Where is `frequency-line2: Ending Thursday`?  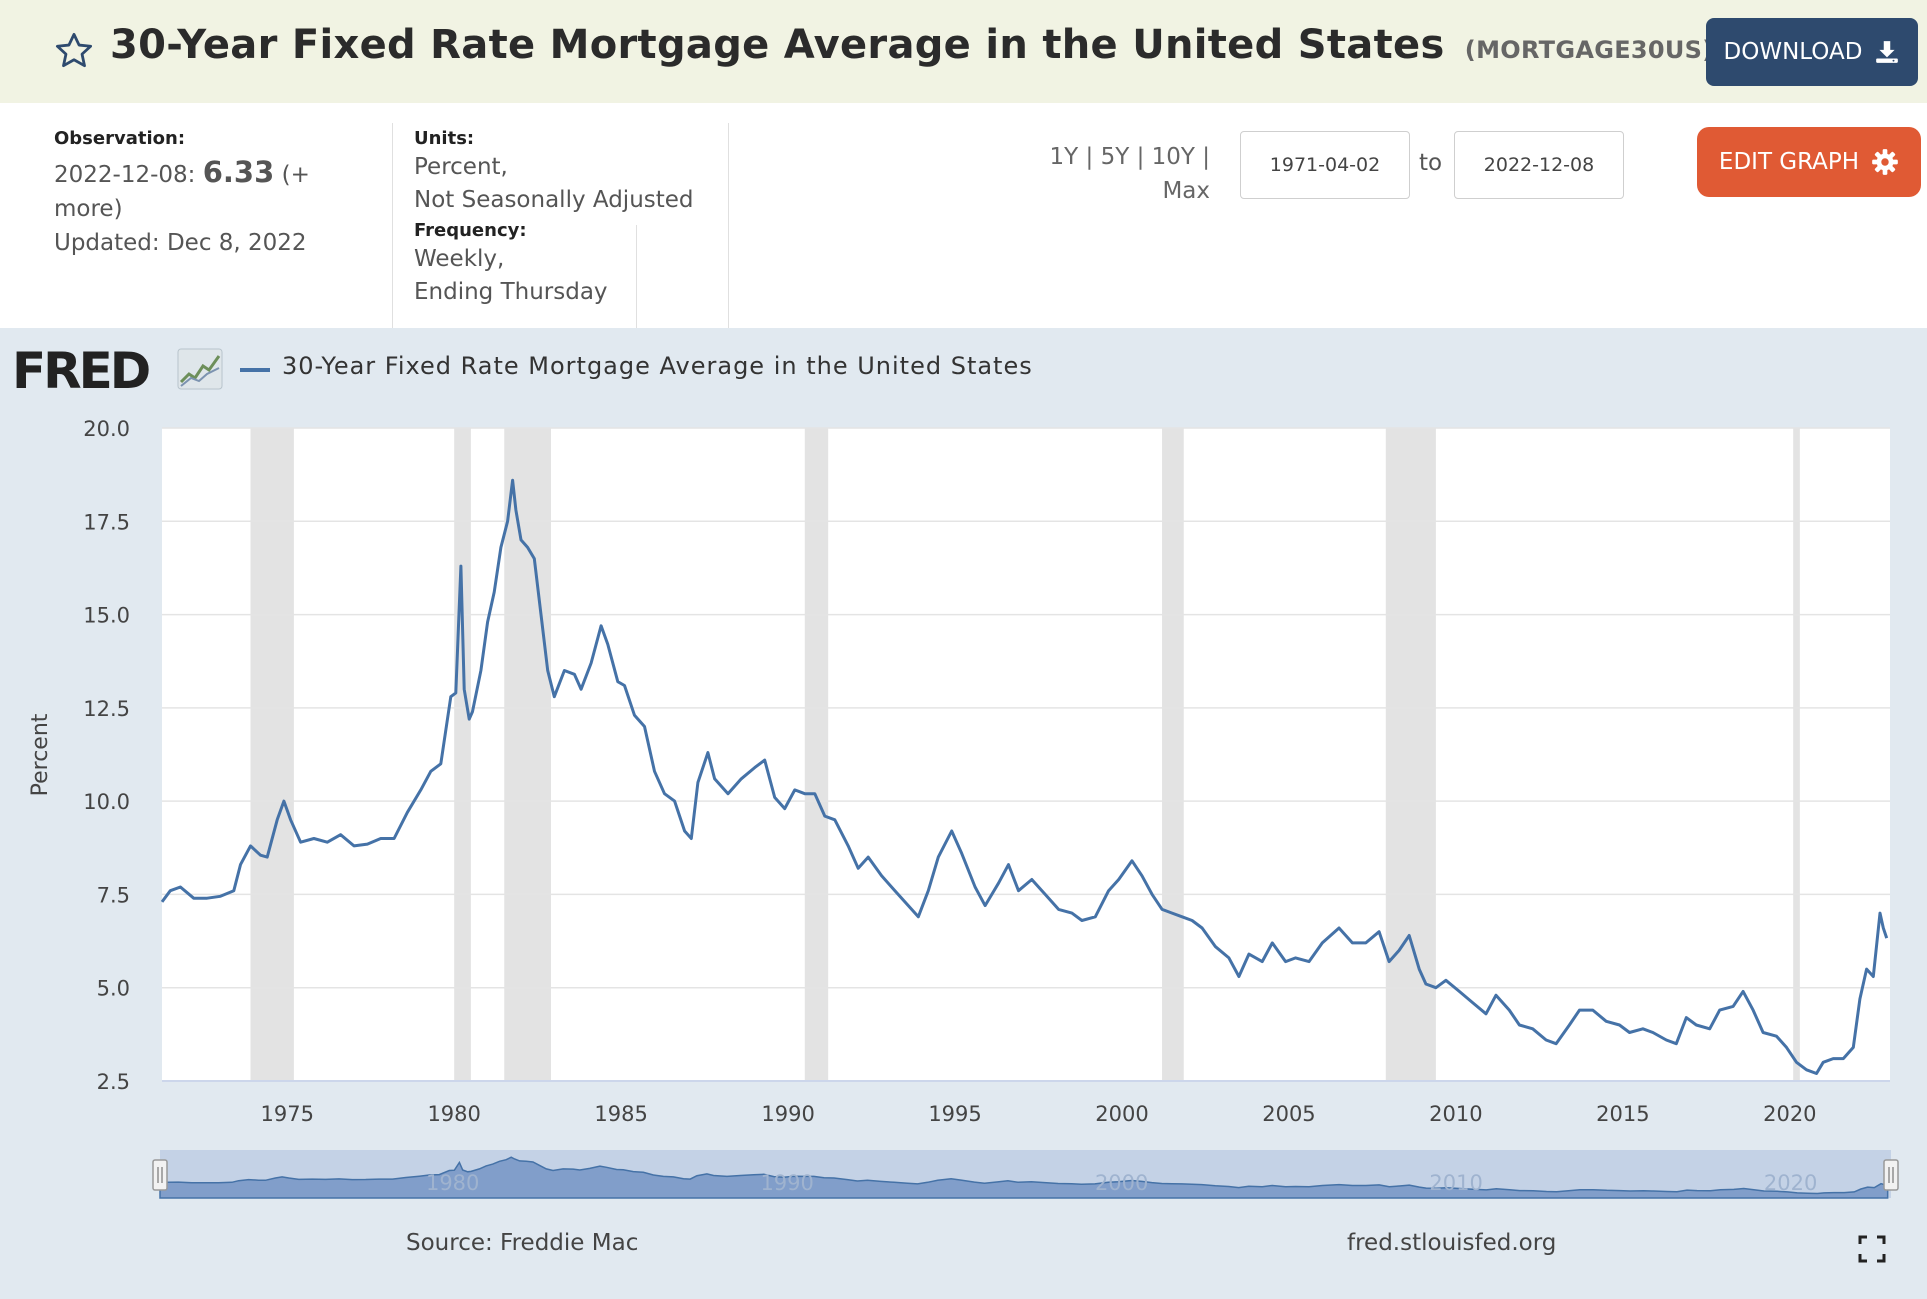
frequency-line2: Ending Thursday is located at coordinates (511, 292).